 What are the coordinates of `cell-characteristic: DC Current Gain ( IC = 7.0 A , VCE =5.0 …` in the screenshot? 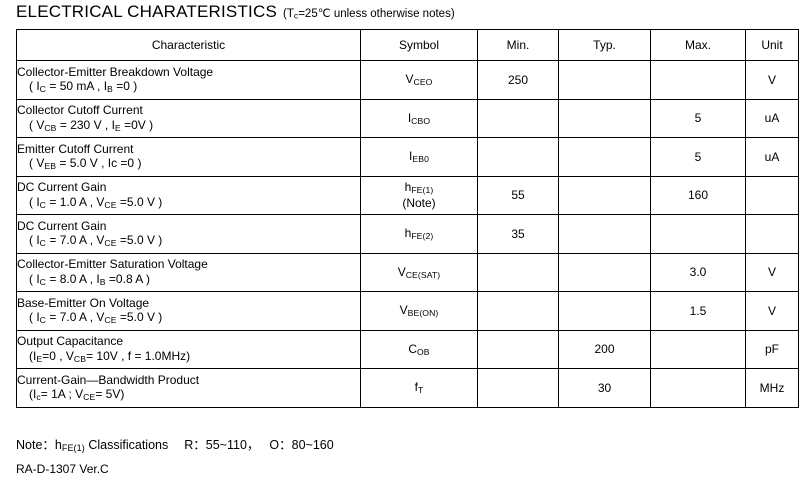 It's located at (188, 234).